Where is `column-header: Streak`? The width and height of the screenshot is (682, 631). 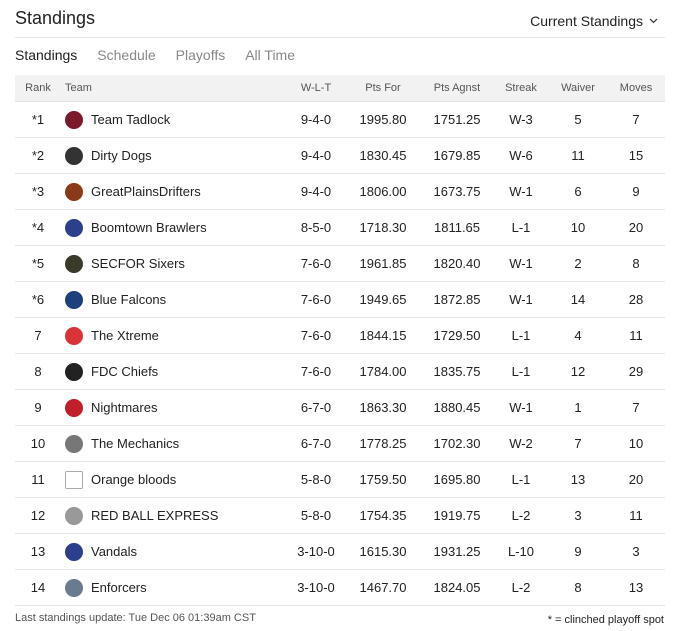
column-header: Streak is located at coordinates (521, 88).